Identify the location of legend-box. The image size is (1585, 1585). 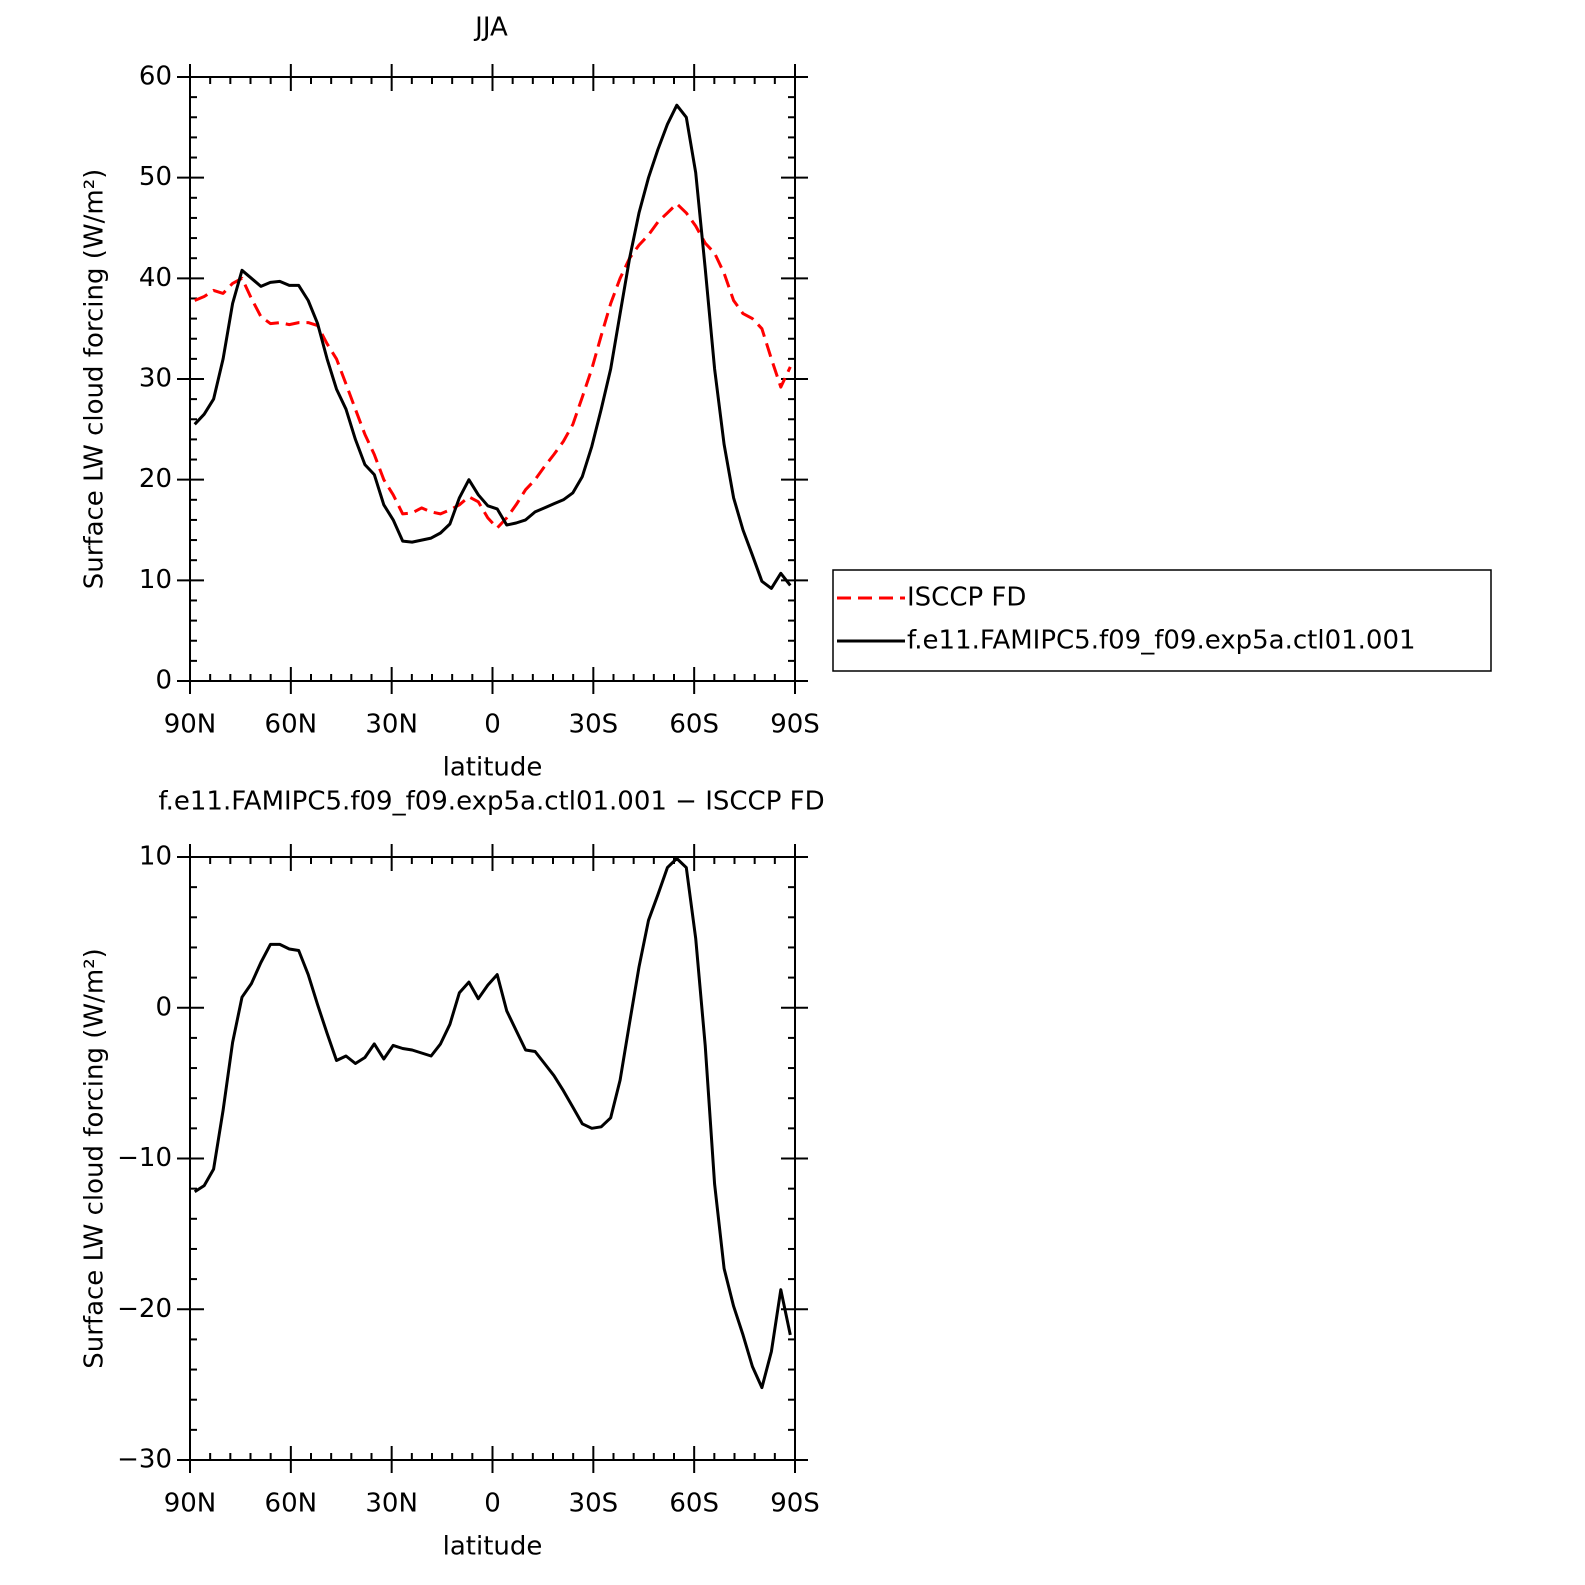
(1162, 620).